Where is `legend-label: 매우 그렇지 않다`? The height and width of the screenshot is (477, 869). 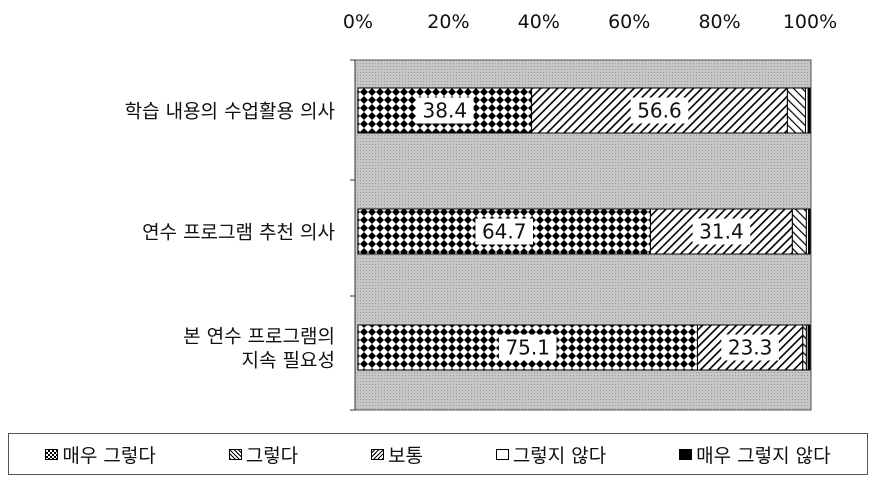
legend-label: 매우 그렇지 않다 is located at coordinates (763, 455).